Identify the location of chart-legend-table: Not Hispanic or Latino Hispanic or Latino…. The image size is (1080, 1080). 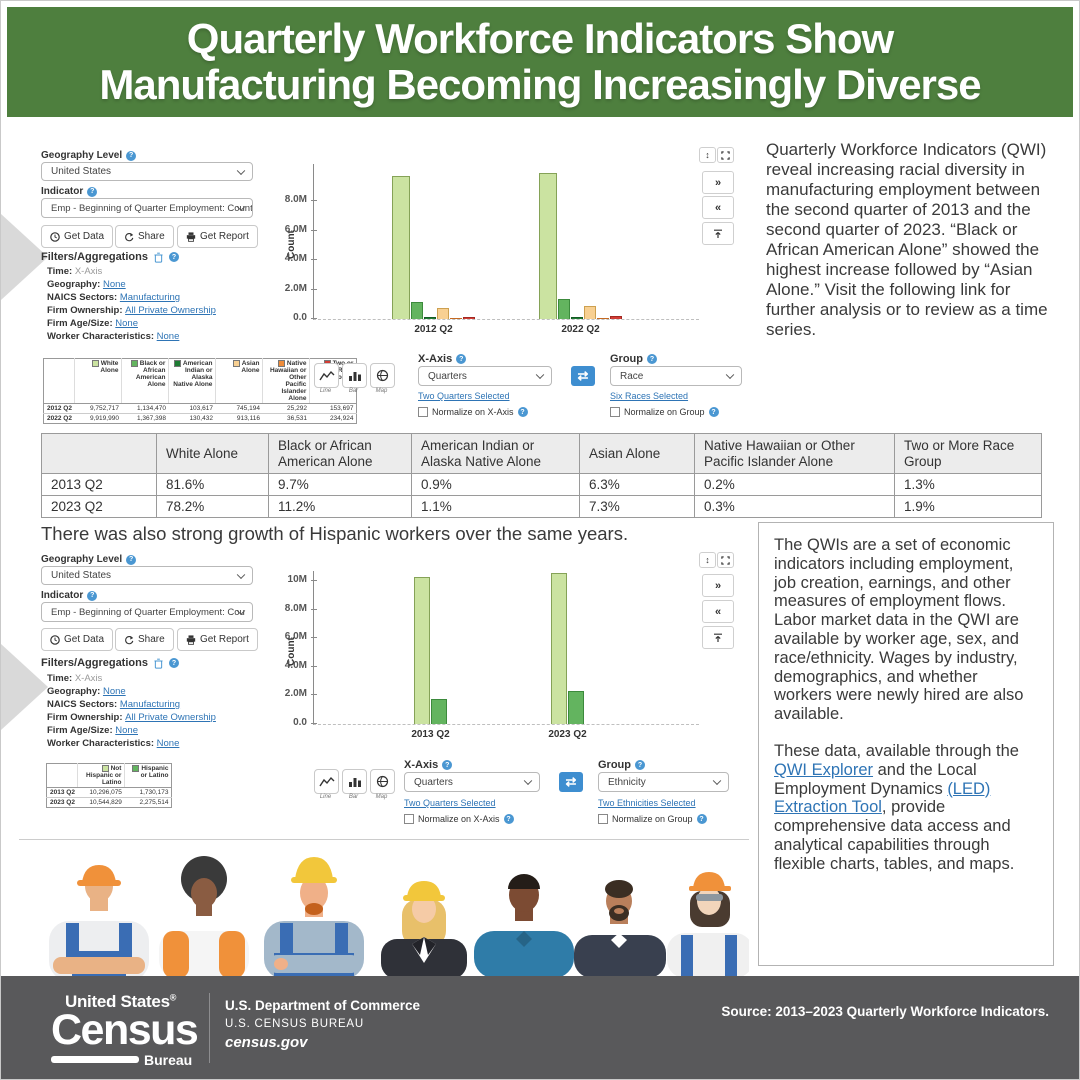
(109, 786).